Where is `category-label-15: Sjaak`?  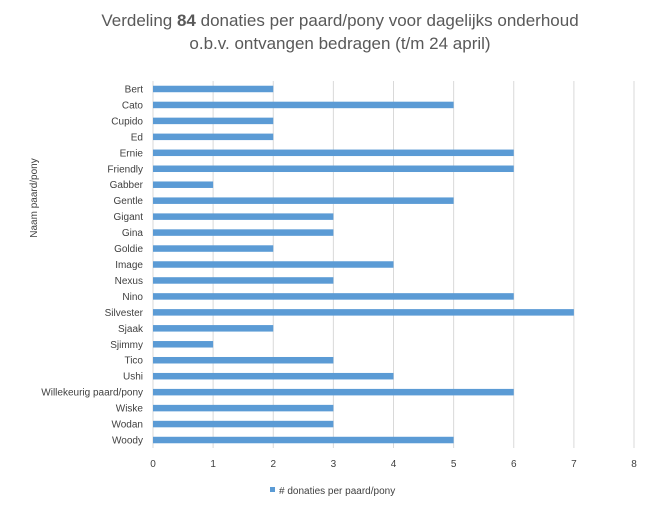
category-label-15: Sjaak is located at coordinates (131, 329).